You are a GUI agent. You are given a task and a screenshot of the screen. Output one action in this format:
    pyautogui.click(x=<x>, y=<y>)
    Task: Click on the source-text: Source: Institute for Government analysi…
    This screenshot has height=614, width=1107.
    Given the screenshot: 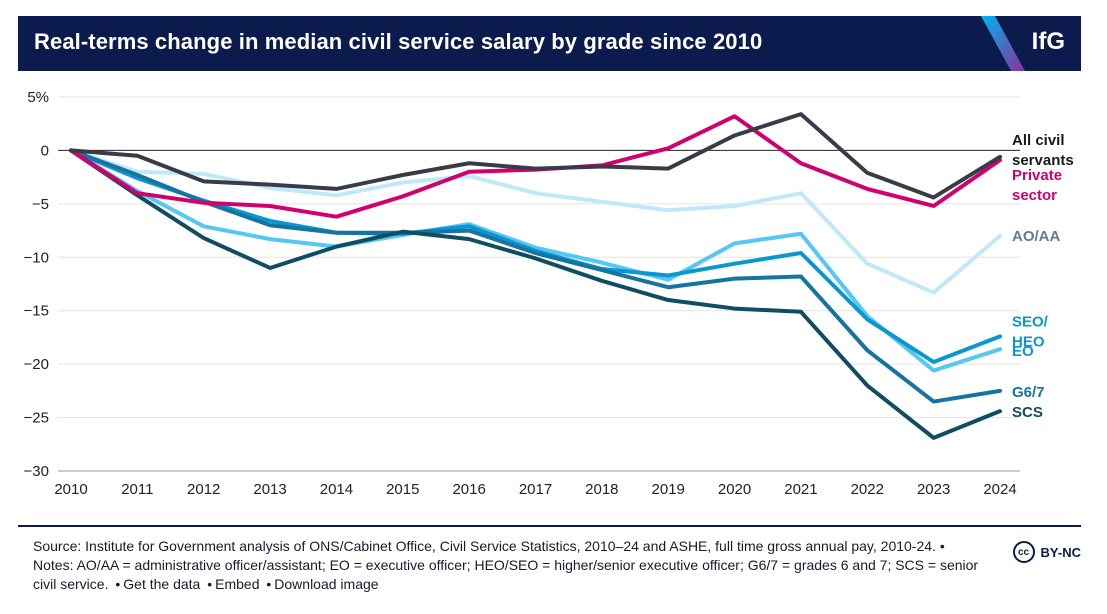 What is the action you would take?
    pyautogui.click(x=506, y=565)
    